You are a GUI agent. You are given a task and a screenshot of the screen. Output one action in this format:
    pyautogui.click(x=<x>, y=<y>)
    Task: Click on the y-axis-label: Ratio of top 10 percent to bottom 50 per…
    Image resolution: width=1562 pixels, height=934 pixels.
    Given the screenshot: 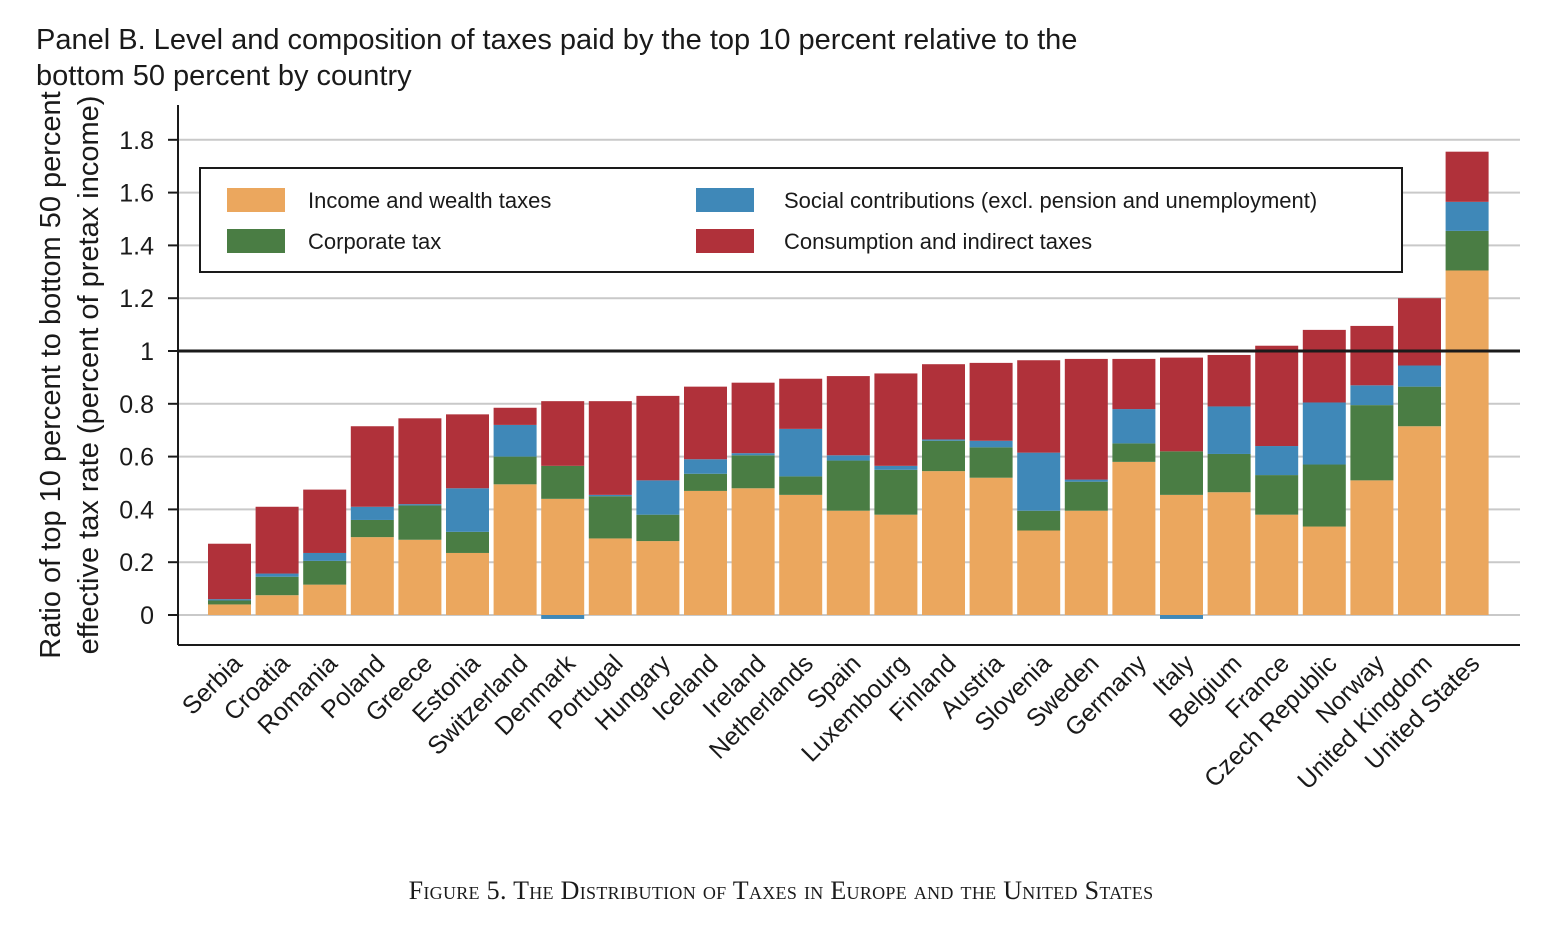 What is the action you would take?
    pyautogui.click(x=70, y=374)
    